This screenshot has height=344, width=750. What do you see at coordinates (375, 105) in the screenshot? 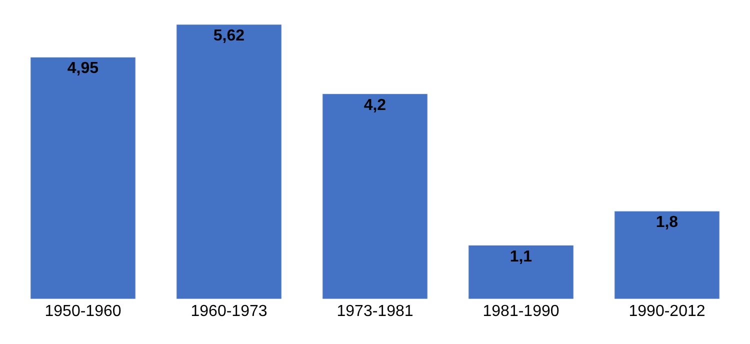
I see `data-label: 4,2` at bounding box center [375, 105].